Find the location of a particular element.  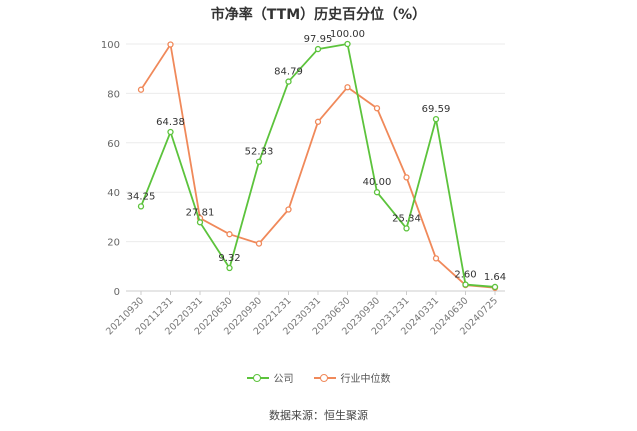

data-label: 1.64 is located at coordinates (495, 277).